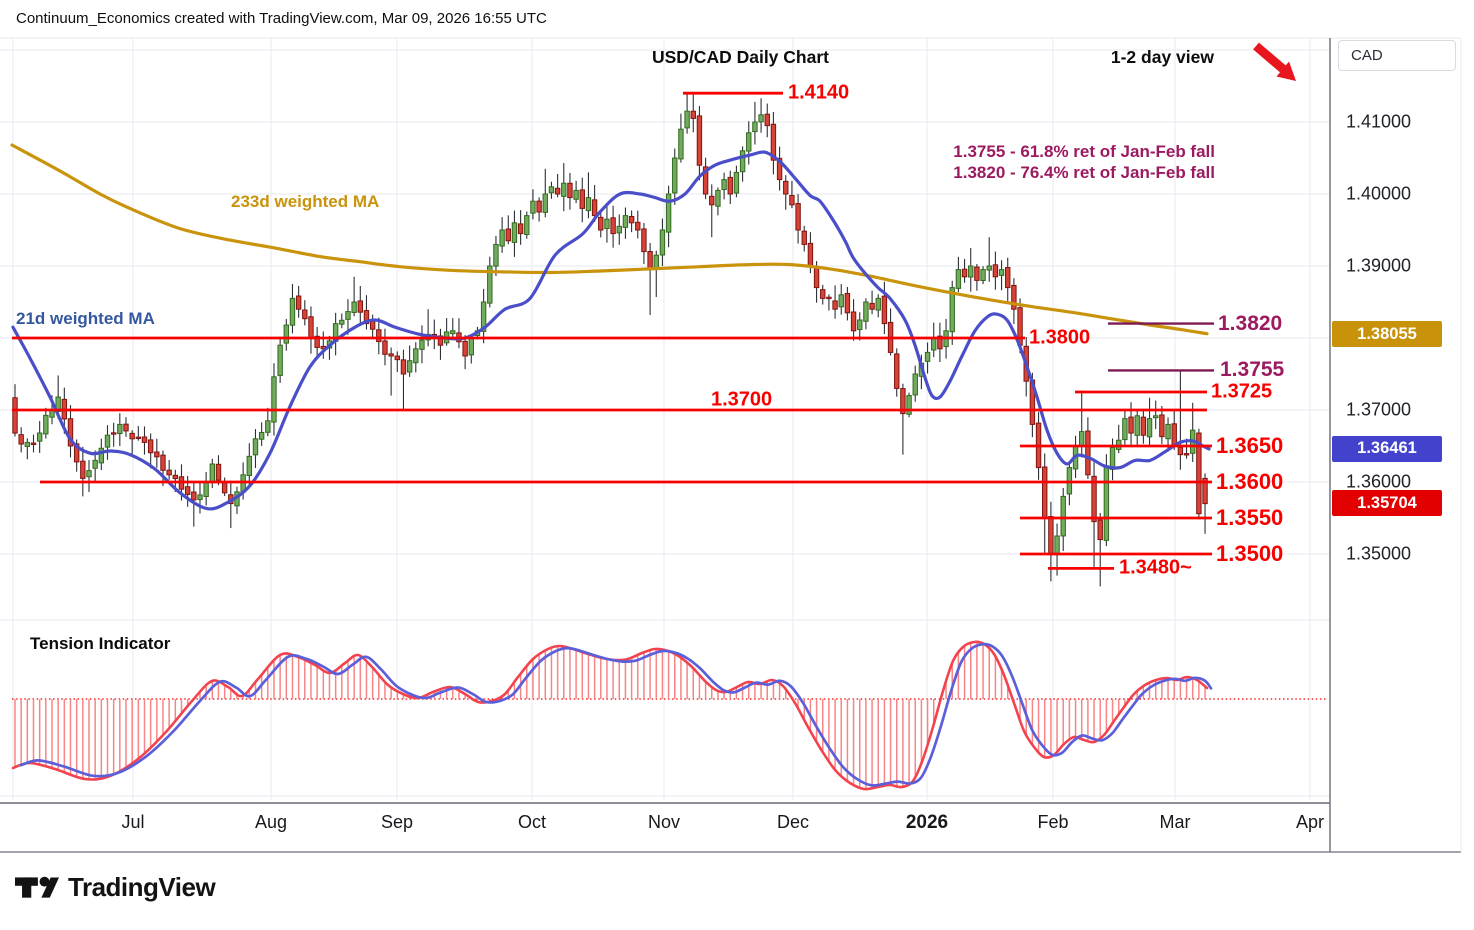  What do you see at coordinates (1367, 55) in the screenshot?
I see `currency-selector-value: CAD` at bounding box center [1367, 55].